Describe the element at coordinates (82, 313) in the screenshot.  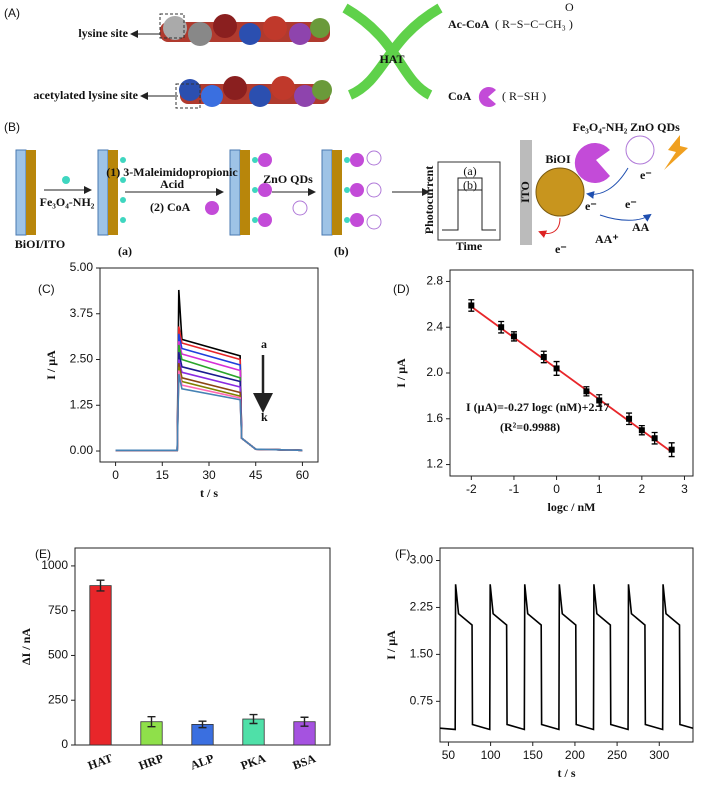
I see `y-tick-label: 3.75` at that location.